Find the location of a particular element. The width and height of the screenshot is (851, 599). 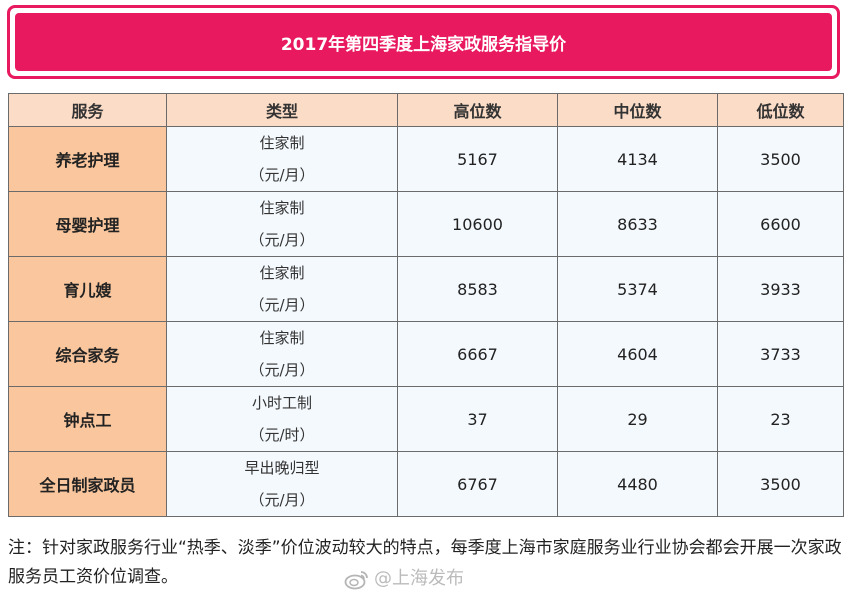

low-cell: 23 is located at coordinates (780, 419).